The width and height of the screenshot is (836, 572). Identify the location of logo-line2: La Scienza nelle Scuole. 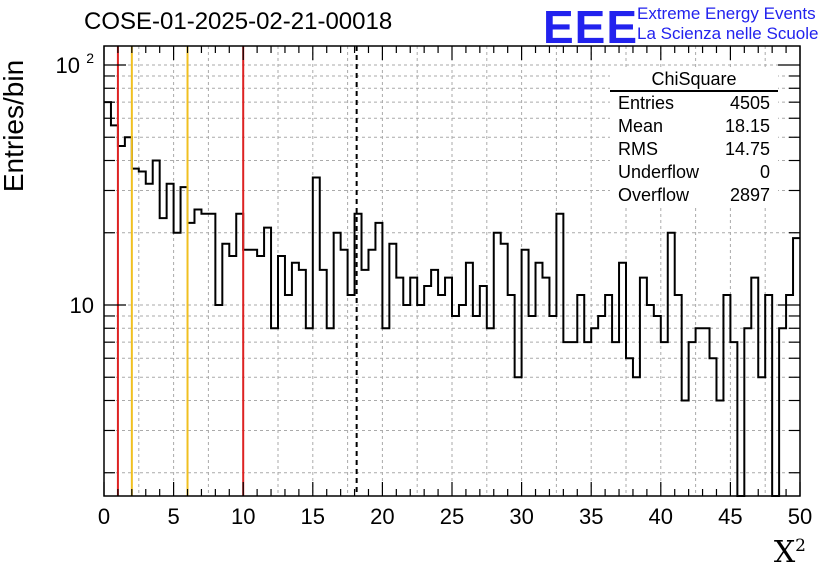
(728, 33).